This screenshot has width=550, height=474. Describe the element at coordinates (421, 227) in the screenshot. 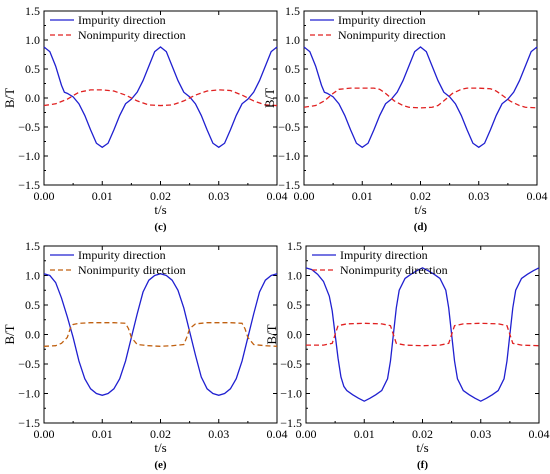

I see `panel-label: (d)` at that location.